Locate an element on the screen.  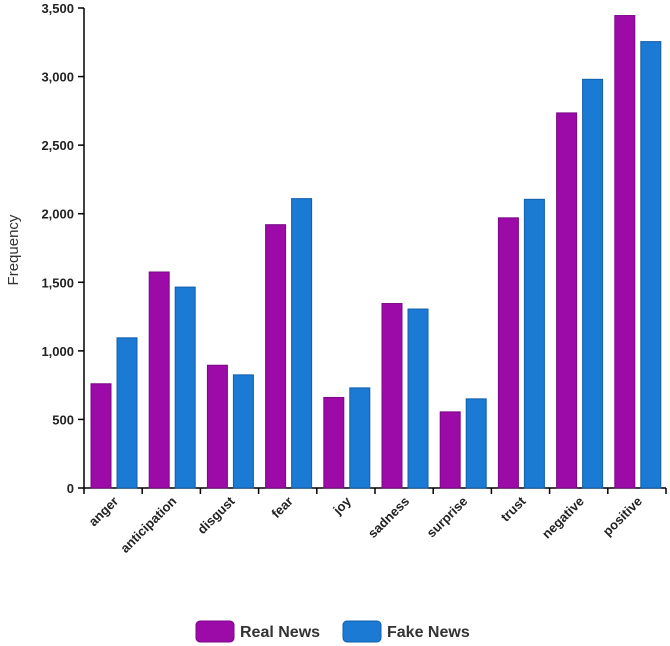
bar-real-news-anger is located at coordinates (101, 436).